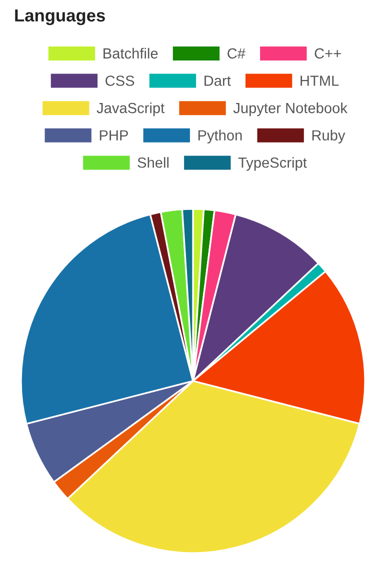 Image resolution: width=390 pixels, height=573 pixels. What do you see at coordinates (130, 109) in the screenshot?
I see `legend-label: JavaScript` at bounding box center [130, 109].